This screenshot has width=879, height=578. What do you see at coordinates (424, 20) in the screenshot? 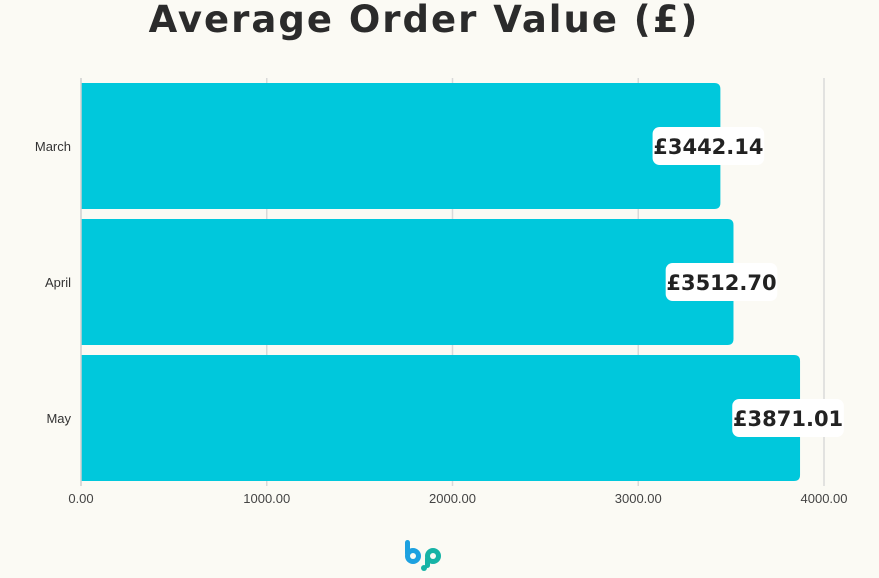
I see `chart-title: Average Order Value (£)` at bounding box center [424, 20].